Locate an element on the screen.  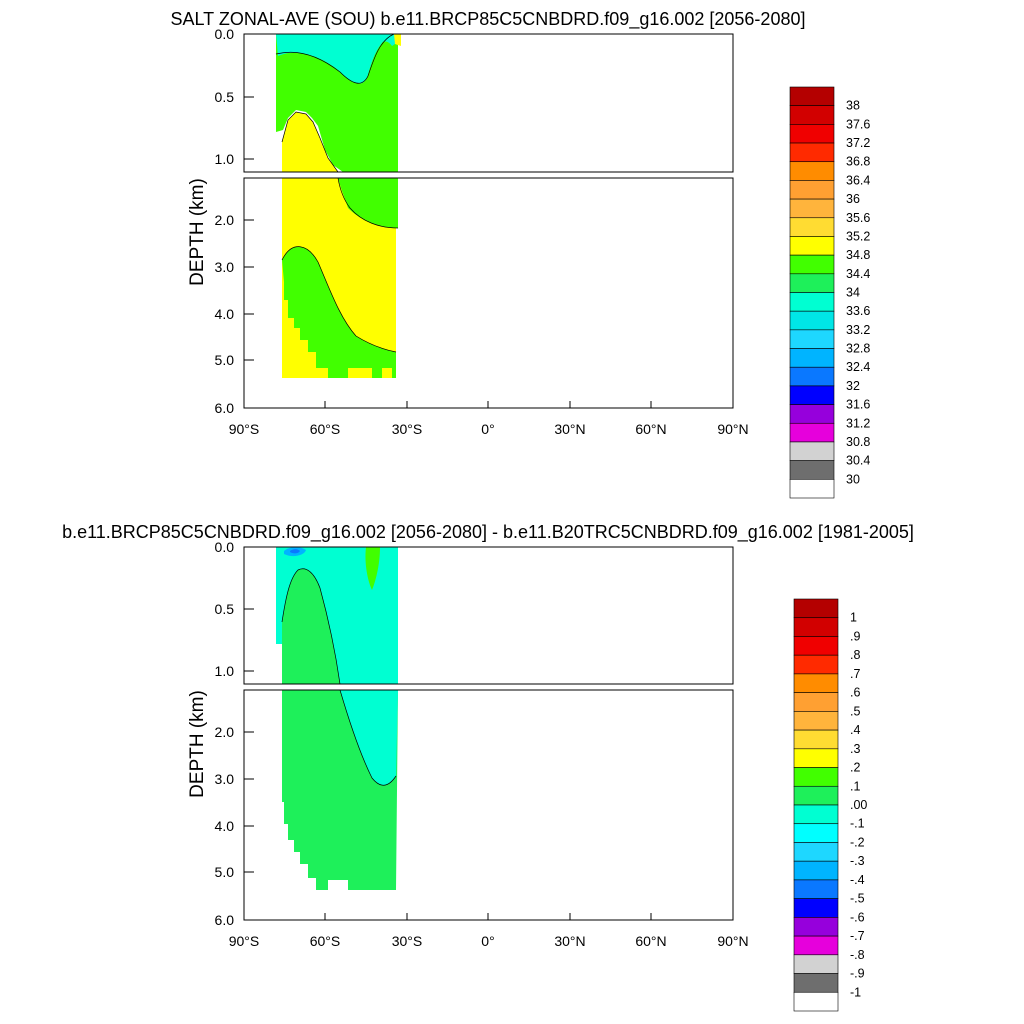
region-bottom-water is located at coordinates (339, 312).